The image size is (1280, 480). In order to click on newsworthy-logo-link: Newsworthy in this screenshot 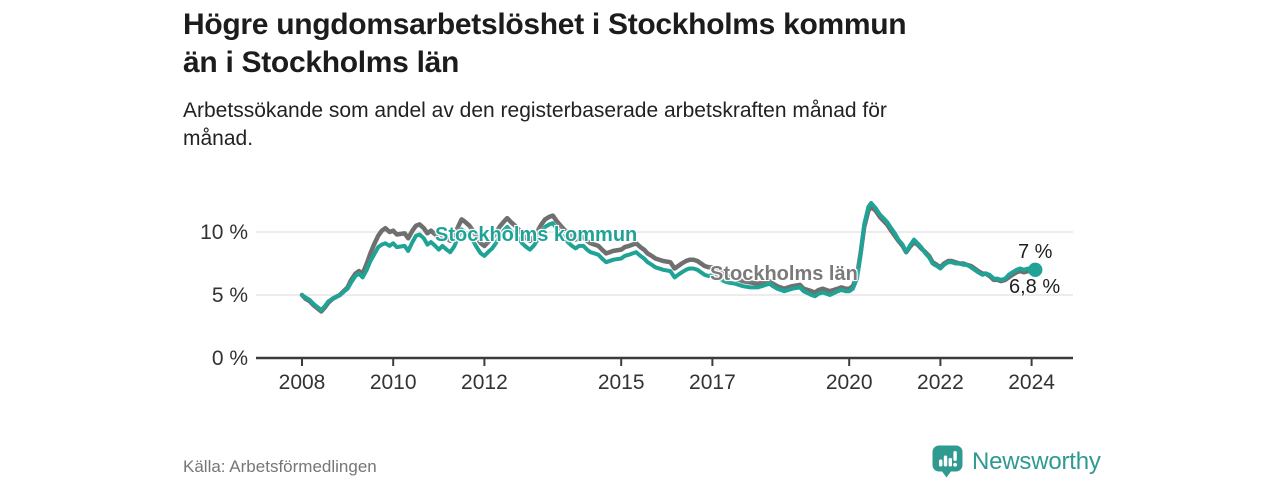, I will do `click(1016, 461)`.